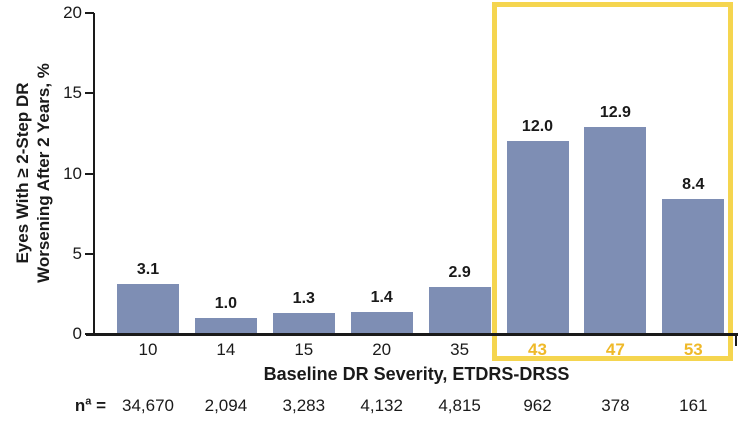 This screenshot has width=744, height=421. What do you see at coordinates (382, 349) in the screenshot?
I see `x-tick-label: 20` at bounding box center [382, 349].